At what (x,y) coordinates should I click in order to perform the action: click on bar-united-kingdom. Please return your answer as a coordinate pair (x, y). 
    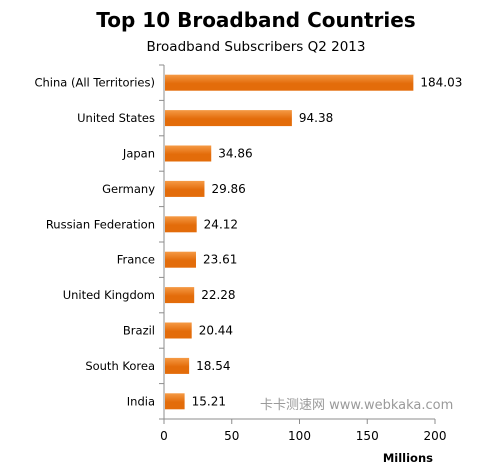
    Looking at the image, I should click on (180, 295).